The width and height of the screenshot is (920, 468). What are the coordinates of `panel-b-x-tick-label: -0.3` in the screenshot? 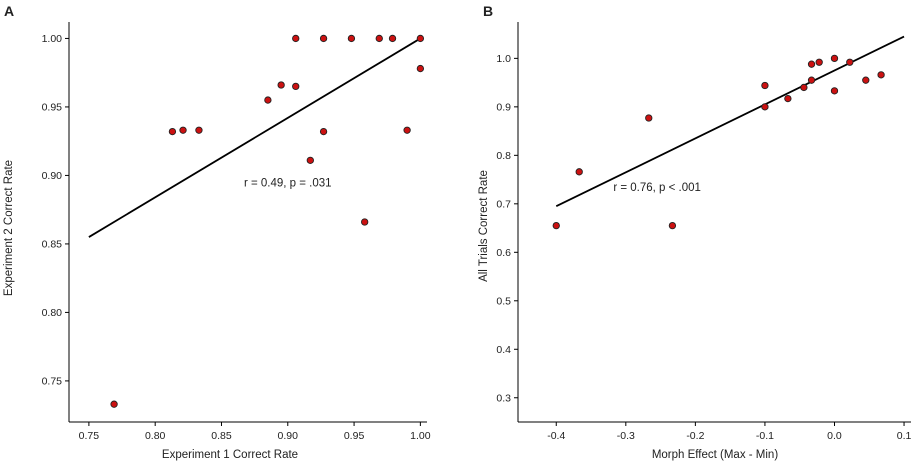 It's located at (626, 436).